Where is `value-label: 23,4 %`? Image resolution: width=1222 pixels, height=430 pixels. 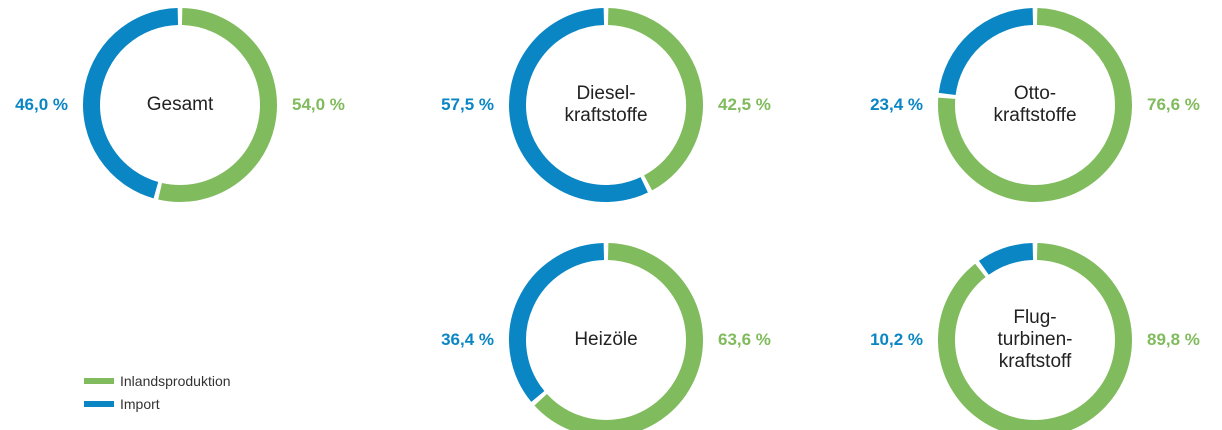 value-label: 23,4 % is located at coordinates (896, 104).